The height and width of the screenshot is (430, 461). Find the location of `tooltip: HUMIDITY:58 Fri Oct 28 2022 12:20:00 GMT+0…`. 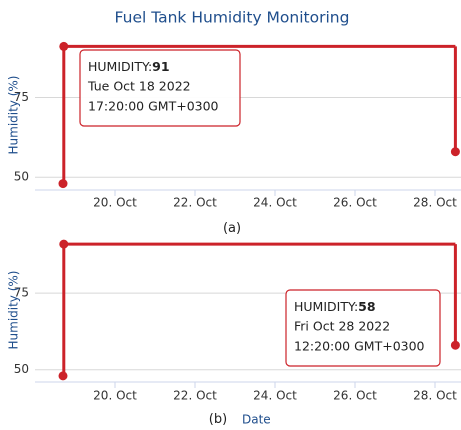

tooltip: HUMIDITY:58 Fri Oct 28 2022 12:20:00 GMT+0… is located at coordinates (363, 328).